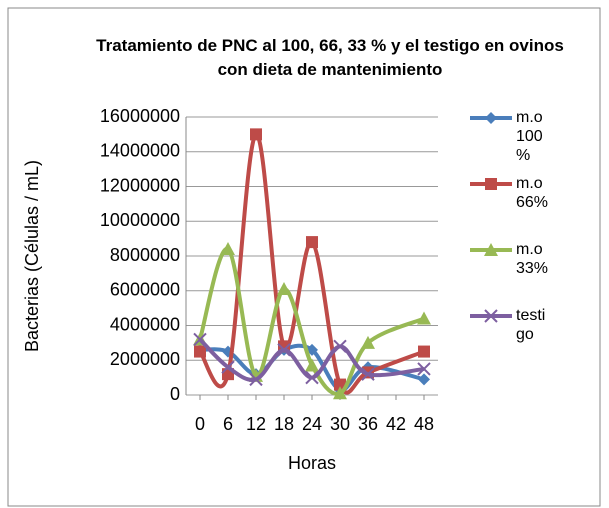  What do you see at coordinates (396, 424) in the screenshot?
I see `x-tick-label: 42` at bounding box center [396, 424].